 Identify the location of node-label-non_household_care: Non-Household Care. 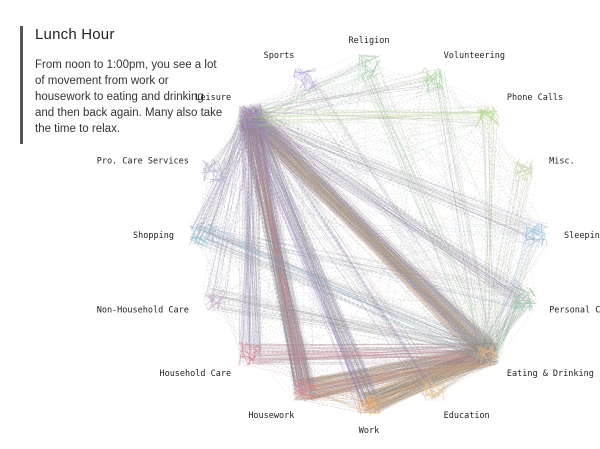
(143, 311).